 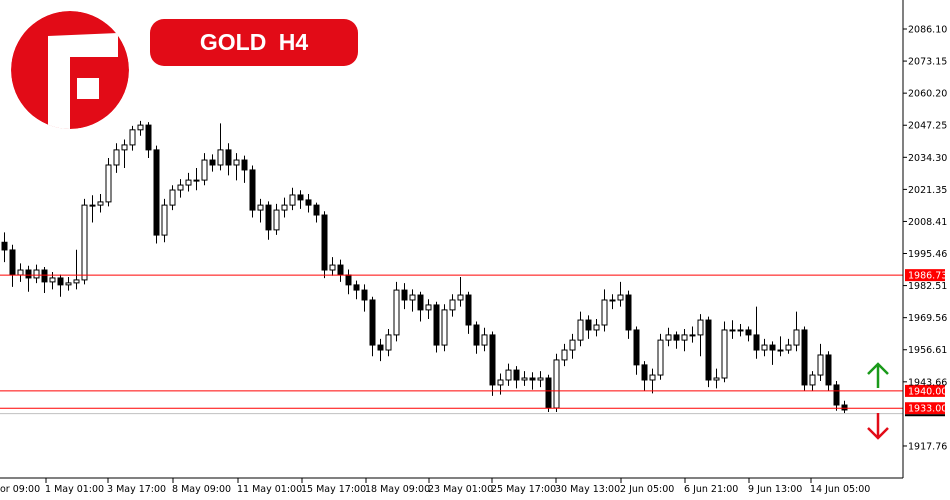 I want to click on x-tick-label: 25 May 17:00, so click(x=523, y=489).